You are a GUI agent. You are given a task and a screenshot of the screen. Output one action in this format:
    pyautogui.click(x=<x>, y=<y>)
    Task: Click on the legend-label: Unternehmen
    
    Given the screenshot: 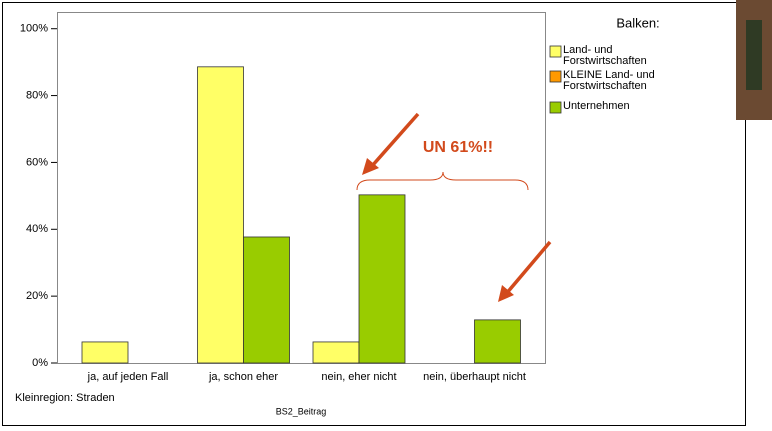 What is the action you would take?
    pyautogui.click(x=596, y=106)
    